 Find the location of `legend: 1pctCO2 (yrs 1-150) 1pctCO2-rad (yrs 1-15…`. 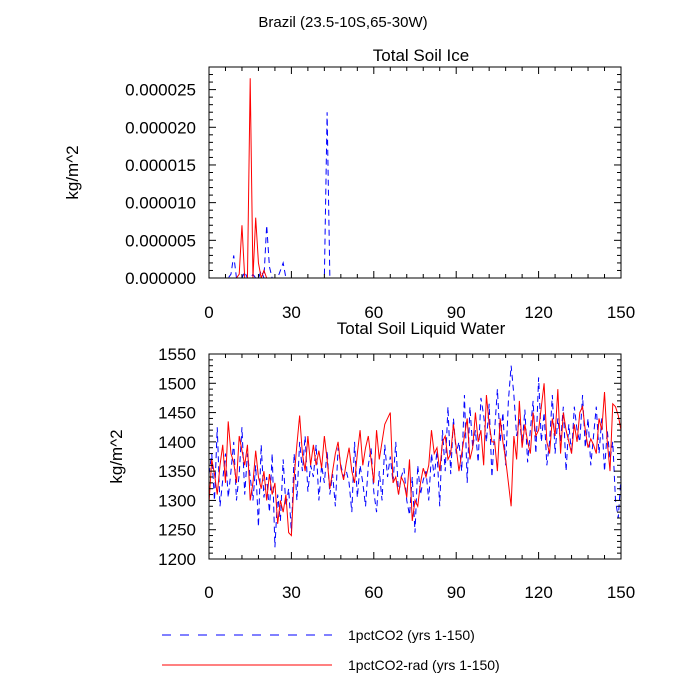

legend: 1pctCO2 (yrs 1-150) 1pctCO2-rad (yrs 1-15… is located at coordinates (331, 650).